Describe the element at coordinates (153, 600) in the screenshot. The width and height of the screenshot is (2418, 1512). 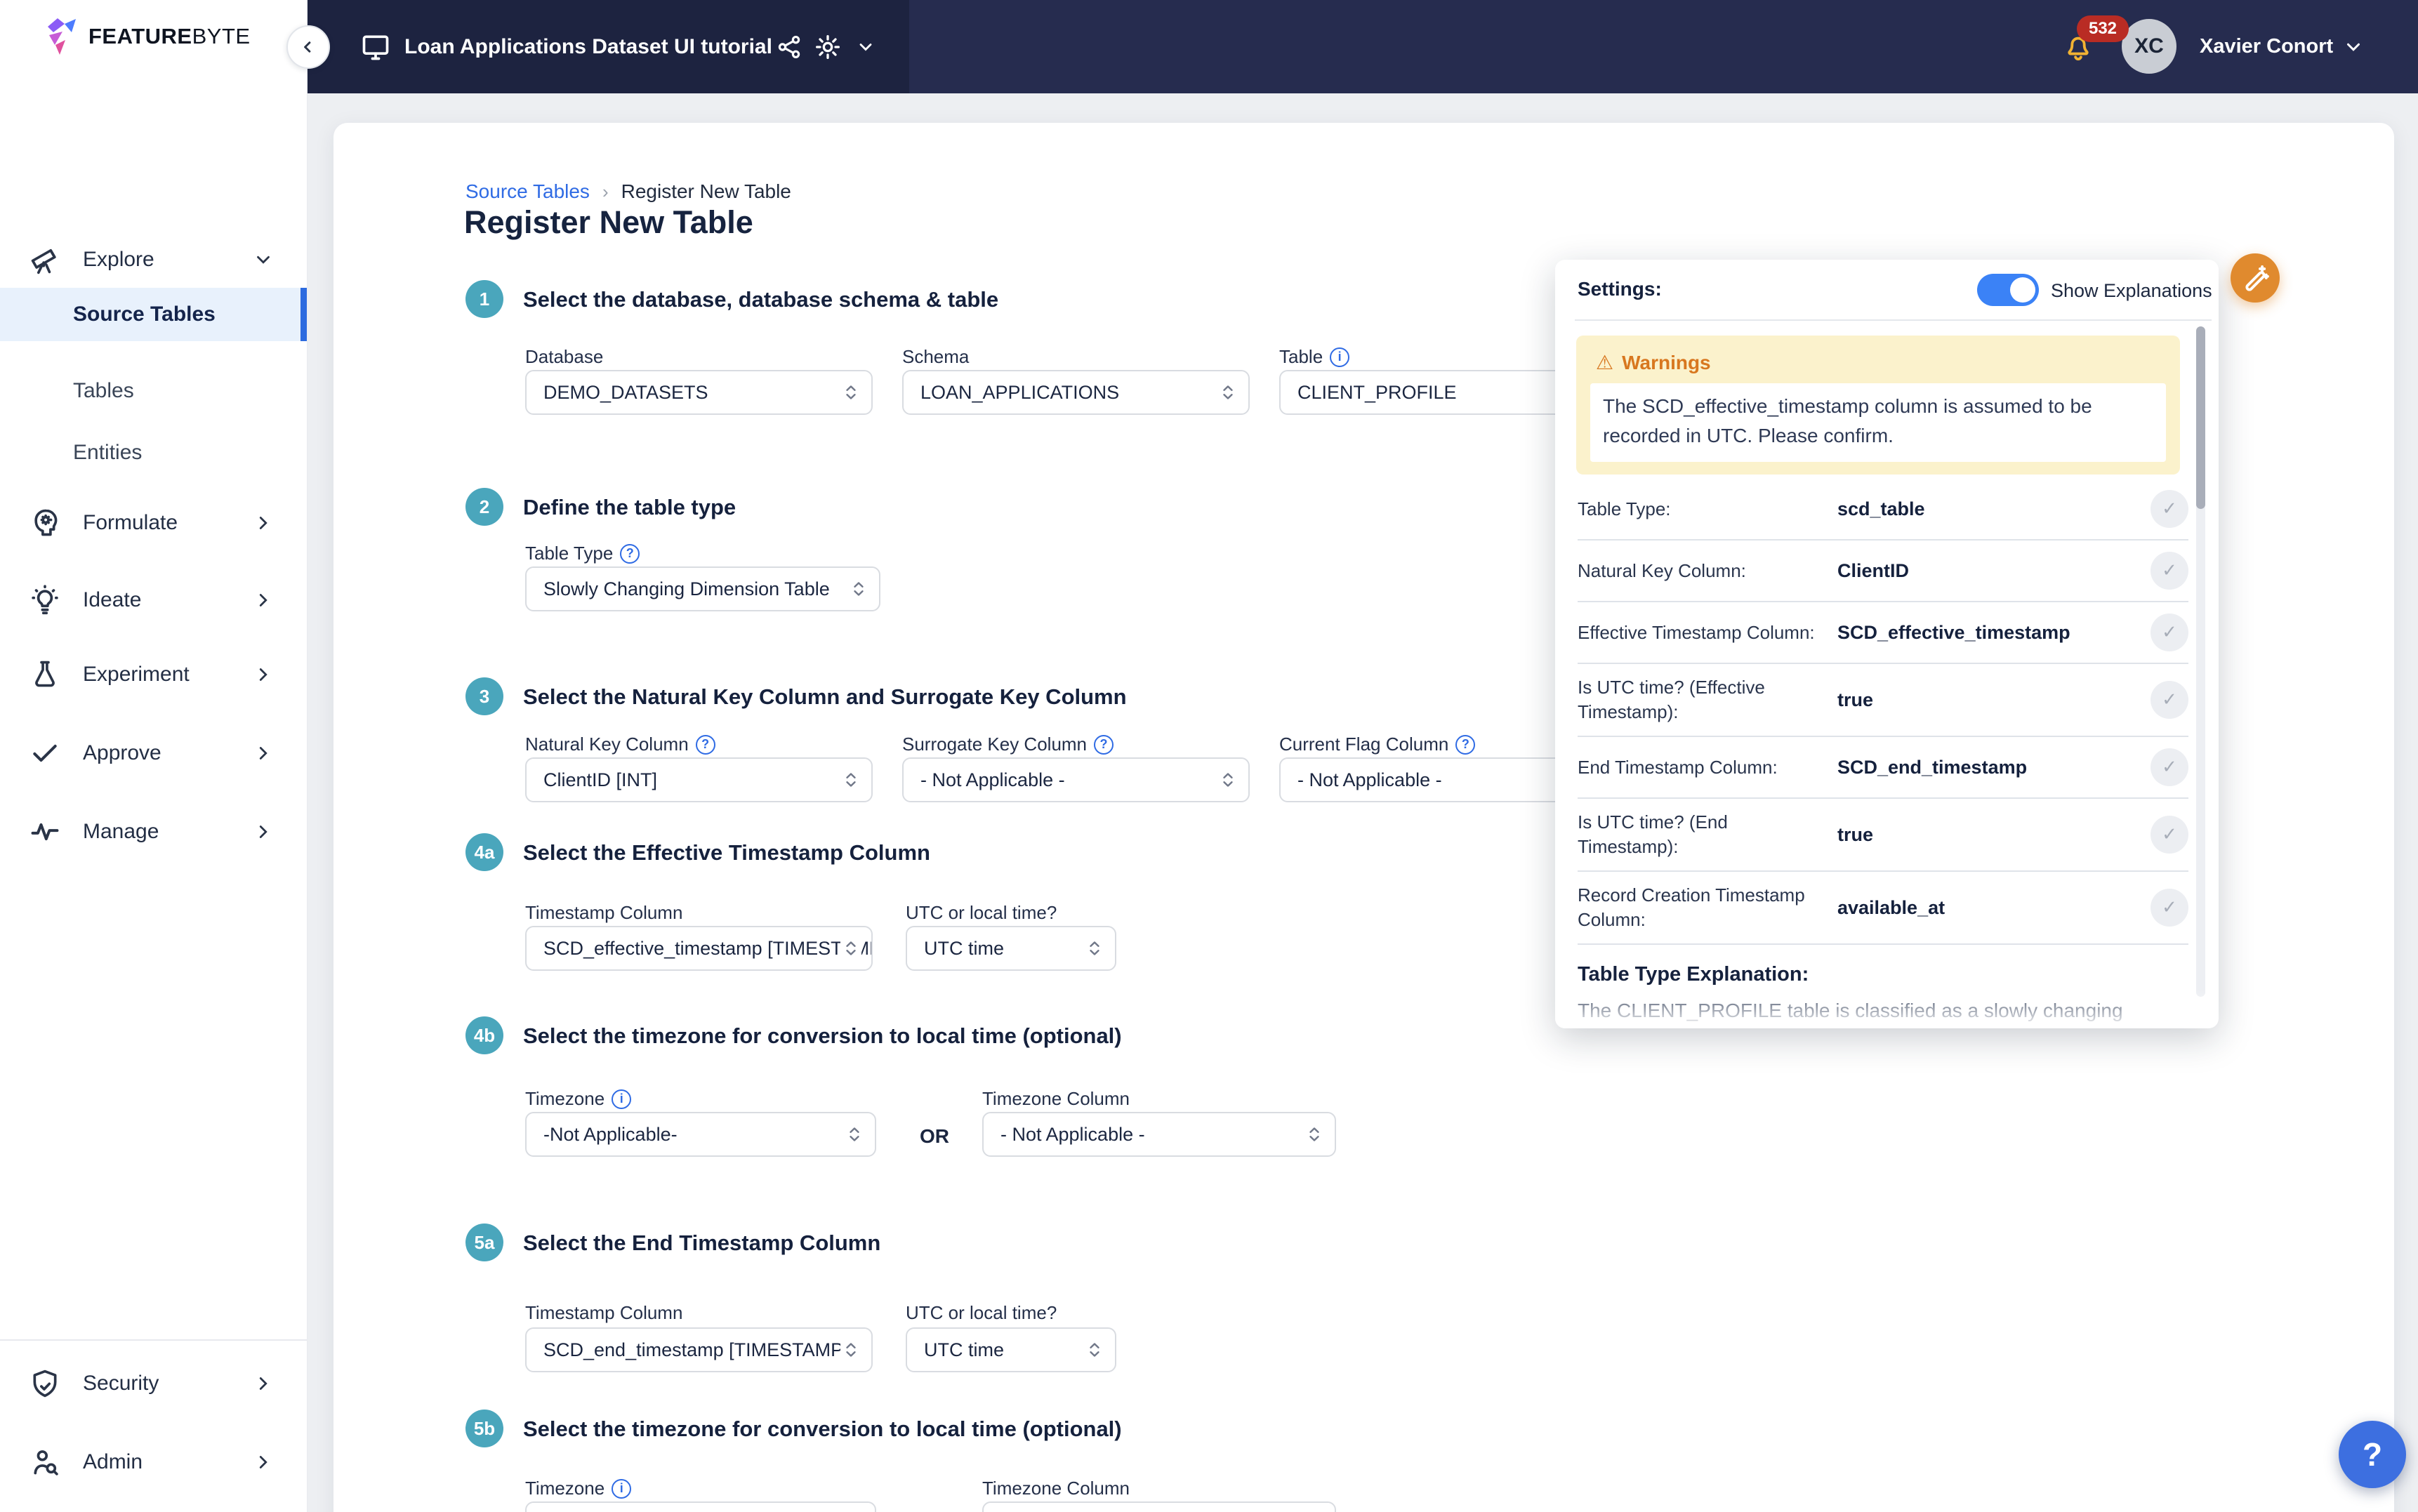
I see `sidebar-item-ideate: Ideate` at that location.